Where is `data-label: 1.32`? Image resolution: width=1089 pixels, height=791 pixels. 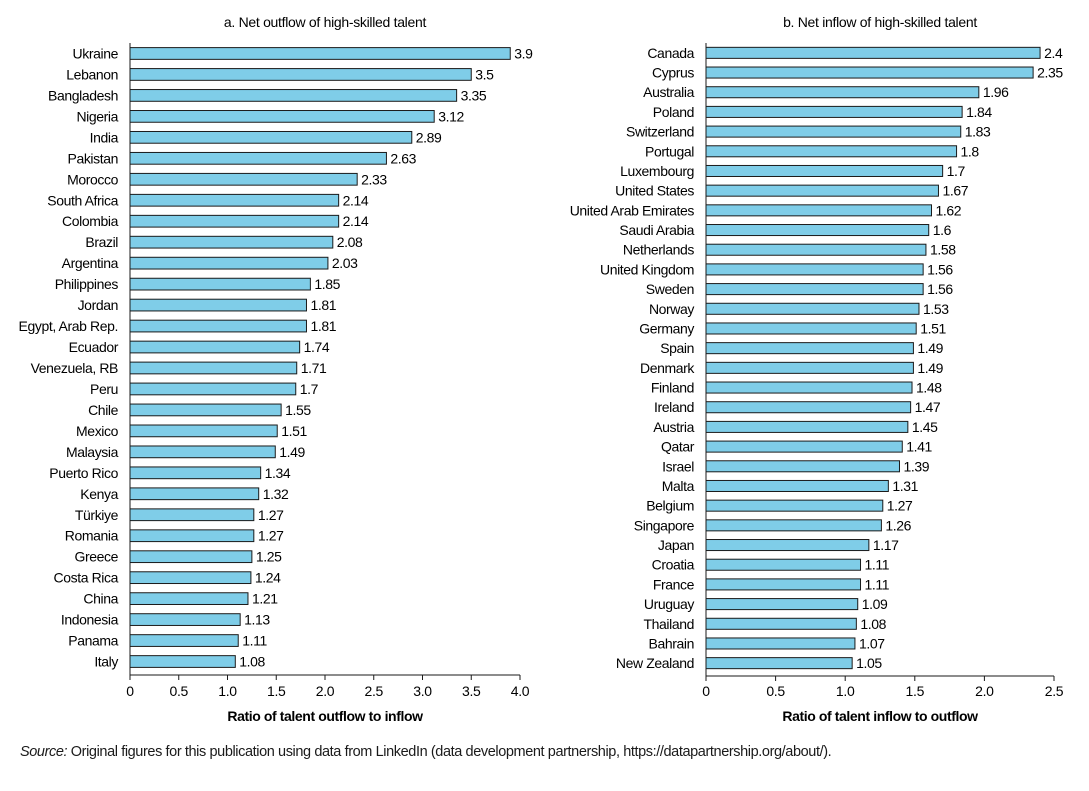 data-label: 1.32 is located at coordinates (276, 494).